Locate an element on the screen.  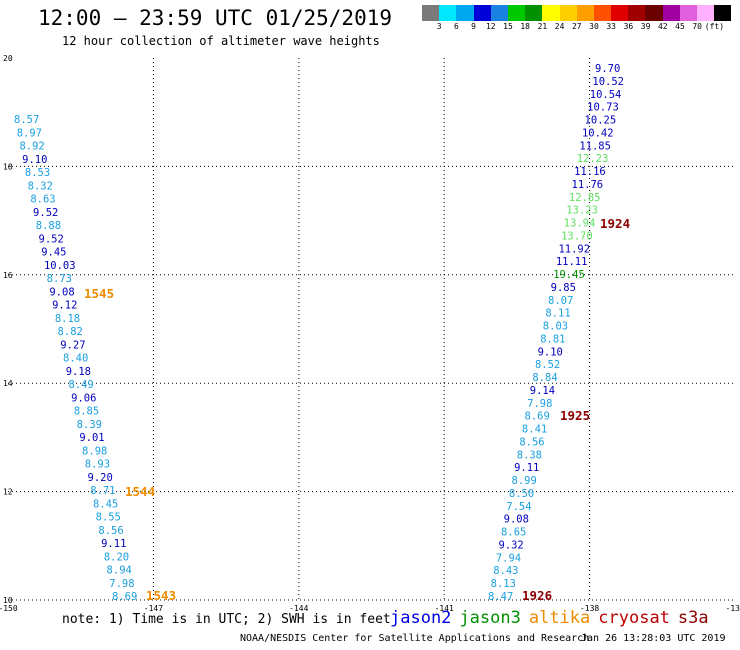
wave-height-east: 8.69 is located at coordinates (537, 417).